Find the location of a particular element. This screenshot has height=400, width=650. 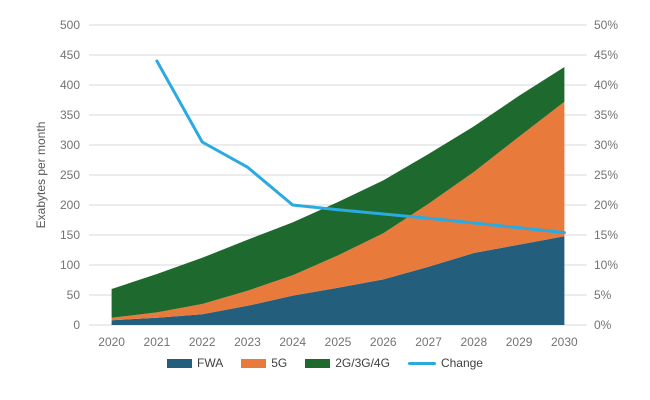

x-tick-label-2020: 2020 is located at coordinates (111, 342).